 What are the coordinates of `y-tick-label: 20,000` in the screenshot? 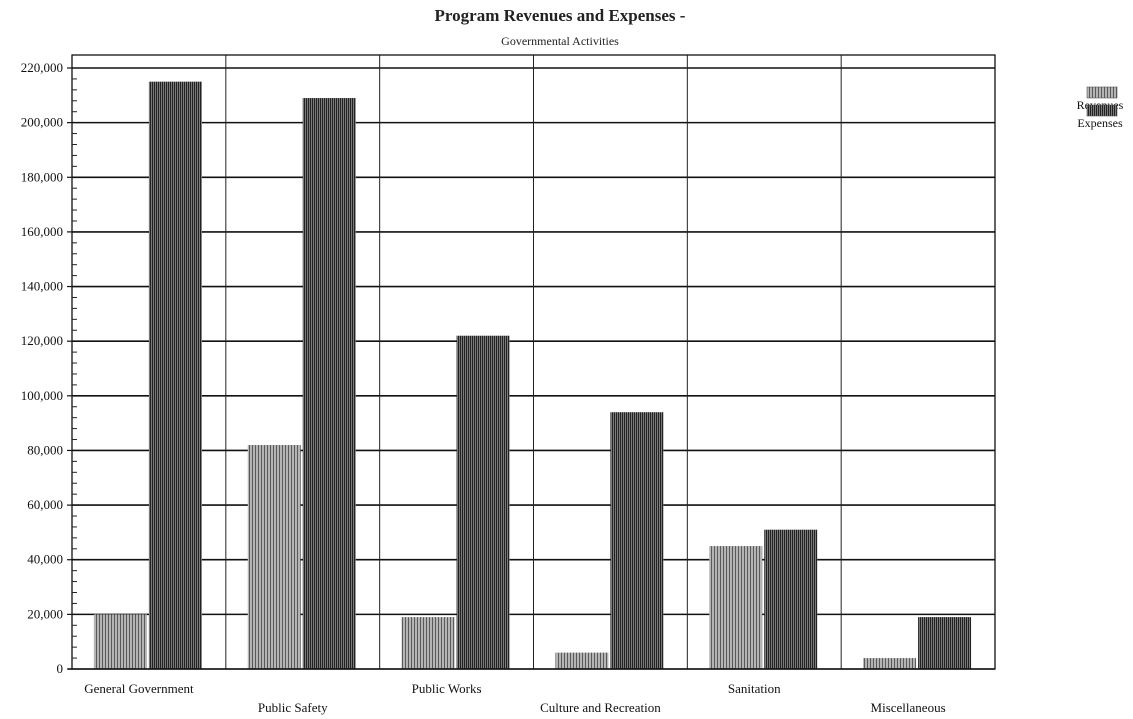 It's located at (45, 613).